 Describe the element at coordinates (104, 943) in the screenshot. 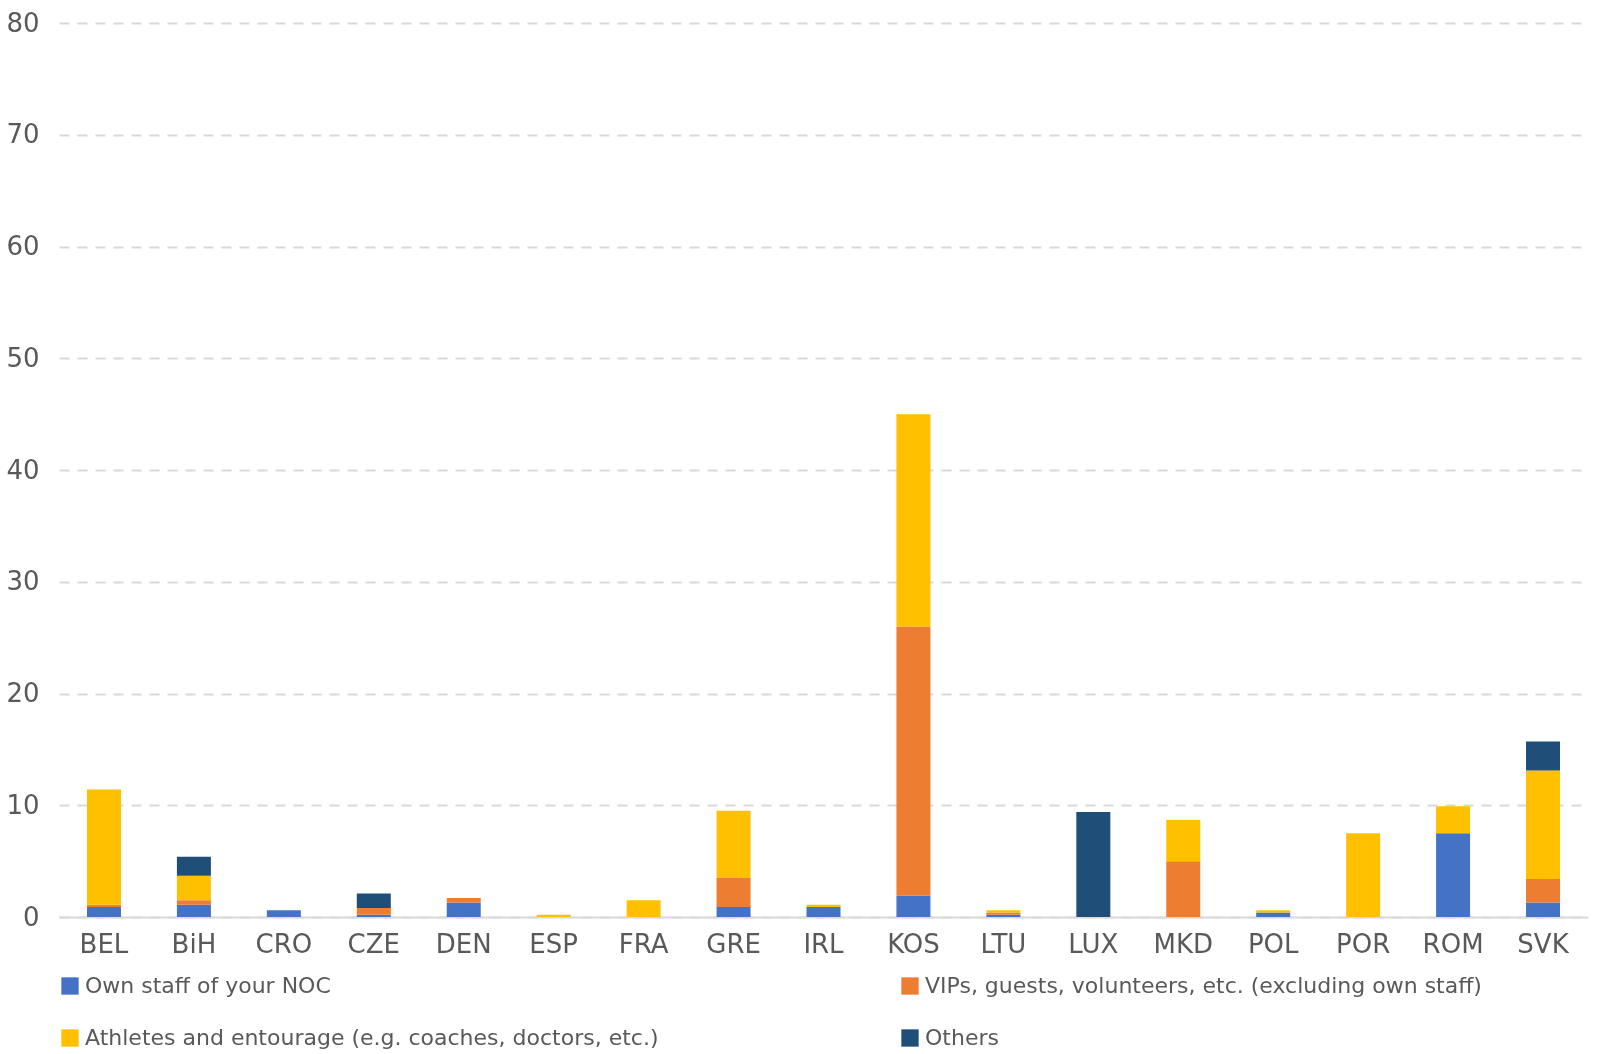

I see `x-tick-label: BEL` at that location.